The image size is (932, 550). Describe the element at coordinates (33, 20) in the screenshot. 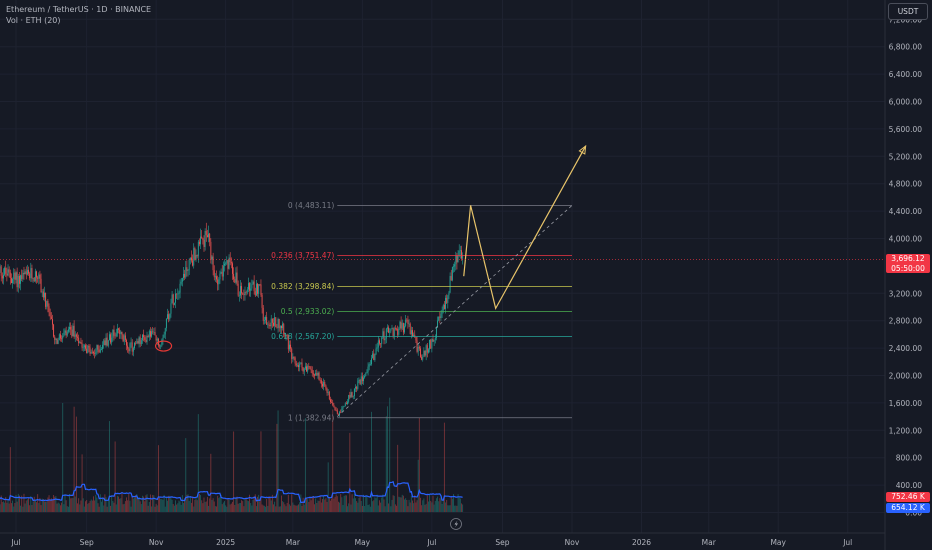

I see `volume-indicator-label: Vol · ETH (20)` at that location.